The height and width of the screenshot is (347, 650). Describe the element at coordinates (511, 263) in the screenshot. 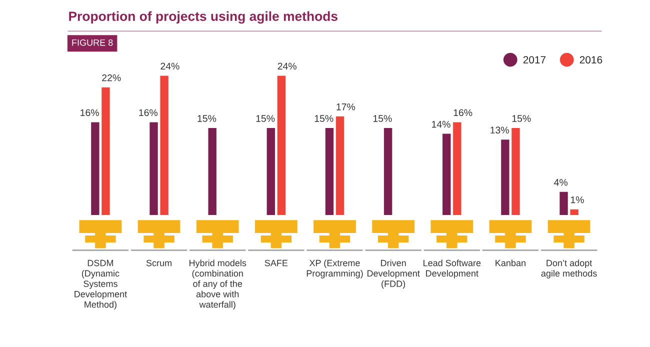

I see `x-tick-label: Kanban` at that location.